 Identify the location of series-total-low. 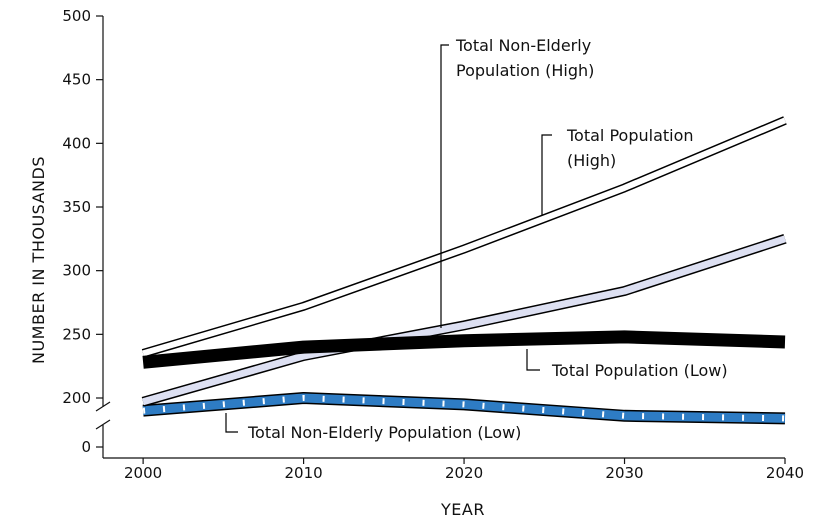
(464, 349).